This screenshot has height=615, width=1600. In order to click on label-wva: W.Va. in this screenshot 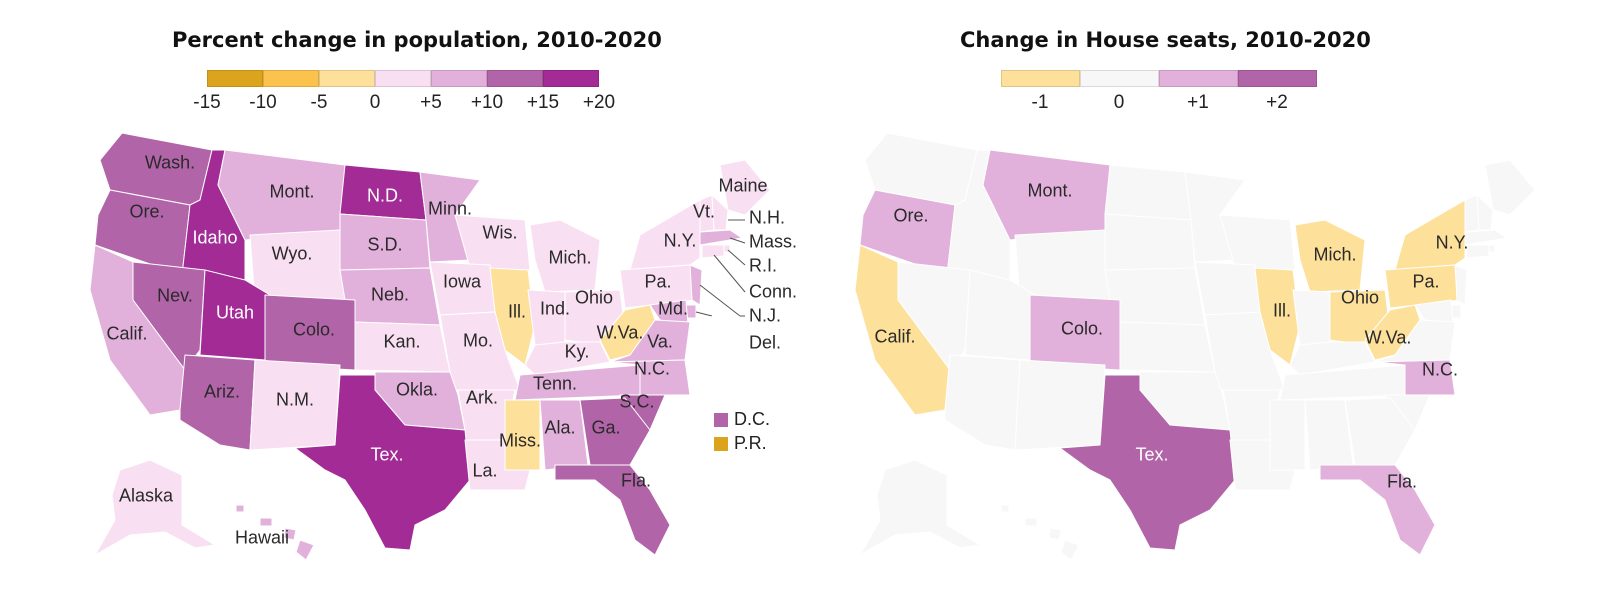, I will do `click(620, 332)`.